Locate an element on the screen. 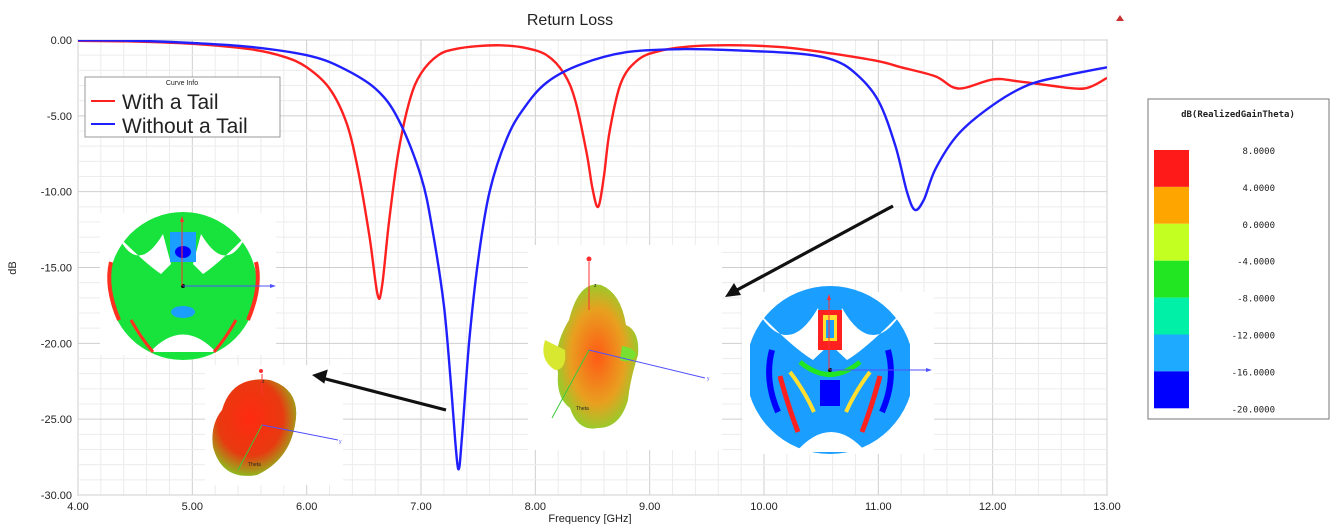  x-tick-label: 6.00 is located at coordinates (306, 507).